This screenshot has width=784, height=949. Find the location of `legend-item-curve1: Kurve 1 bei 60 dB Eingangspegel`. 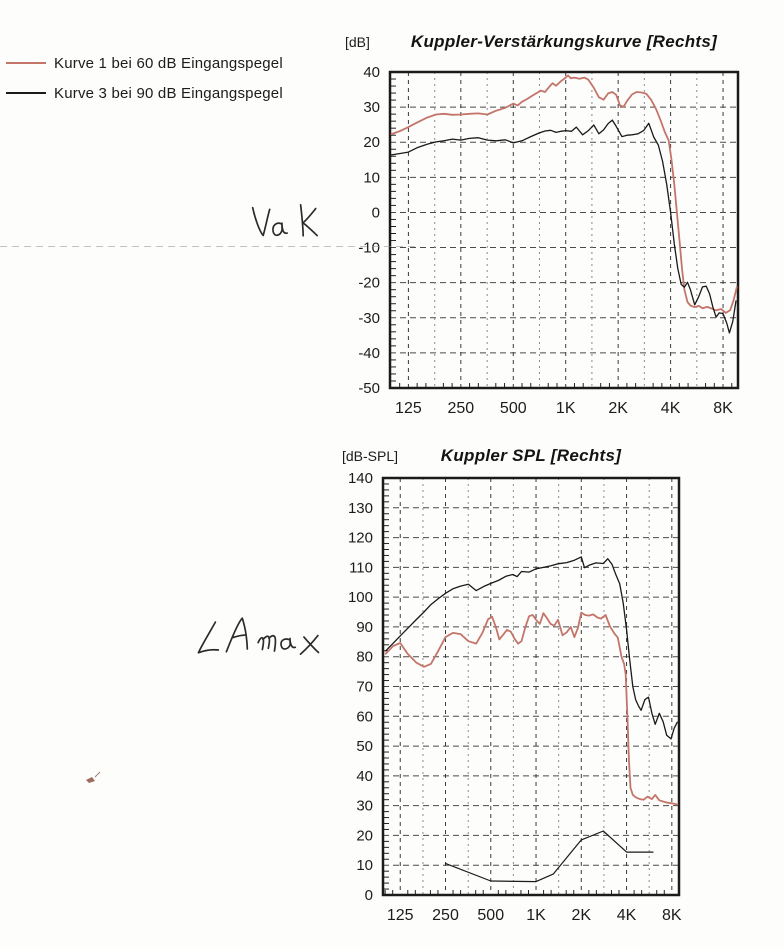

legend-item-curve1: Kurve 1 bei 60 dB Eingangspegel is located at coordinates (144, 63).